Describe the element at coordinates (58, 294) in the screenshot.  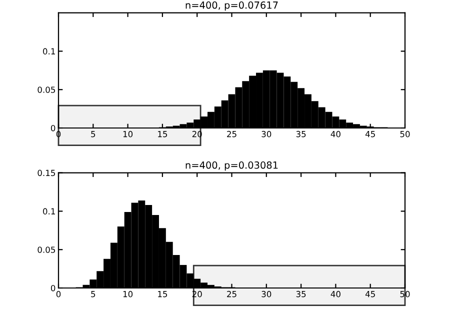
I see `x-tick-label: 0` at that location.